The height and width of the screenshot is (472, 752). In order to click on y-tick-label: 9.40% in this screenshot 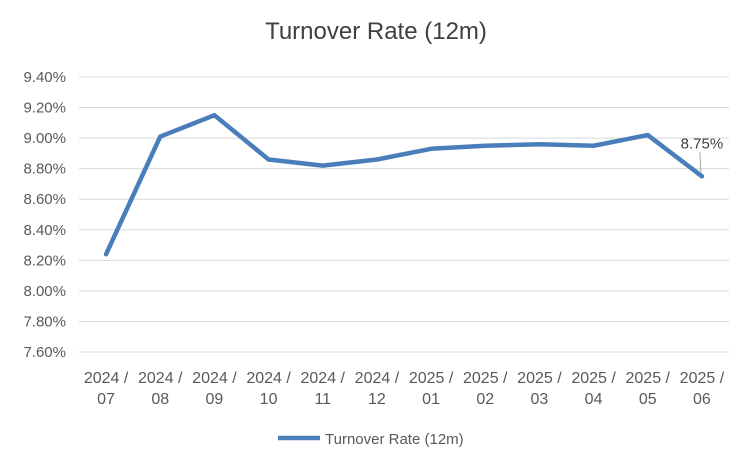, I will do `click(44, 77)`.